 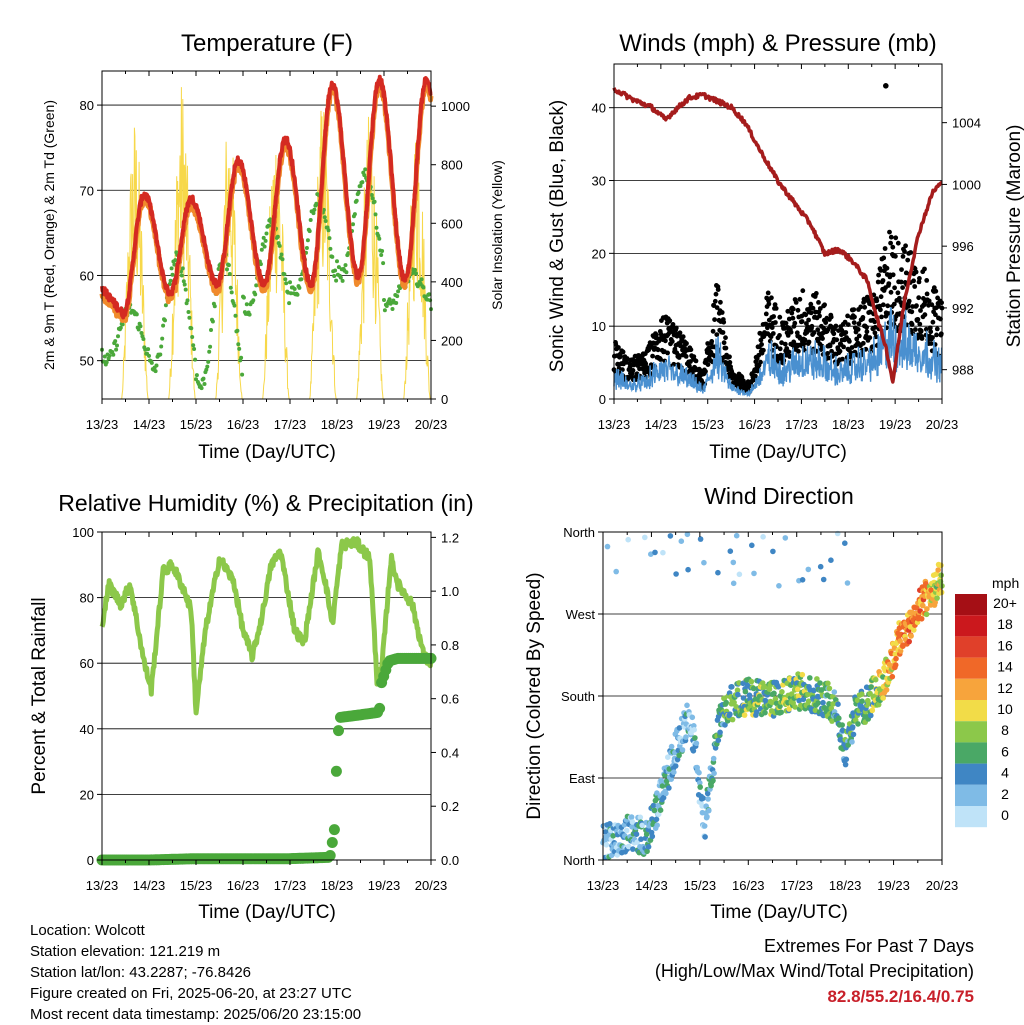 I want to click on ytick-label: 60, so click(x=87, y=275).